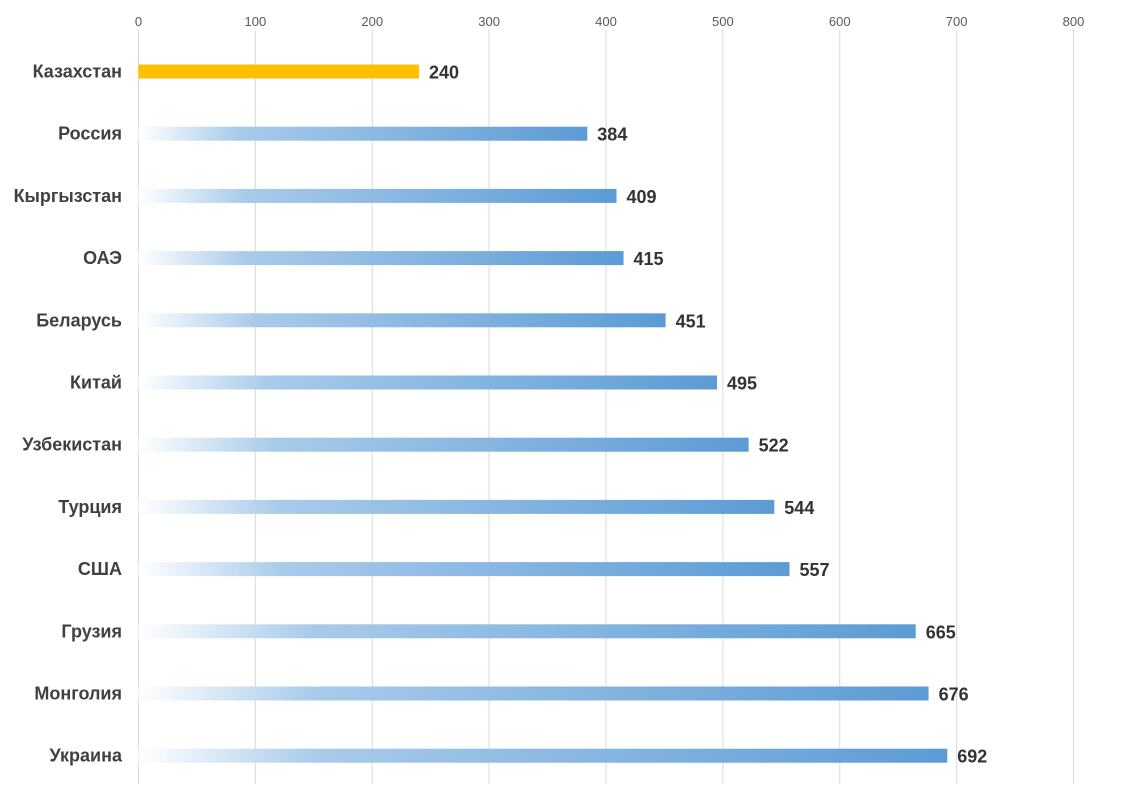 This screenshot has height=795, width=1132. What do you see at coordinates (742, 384) in the screenshot?
I see `data-label: 495` at bounding box center [742, 384].